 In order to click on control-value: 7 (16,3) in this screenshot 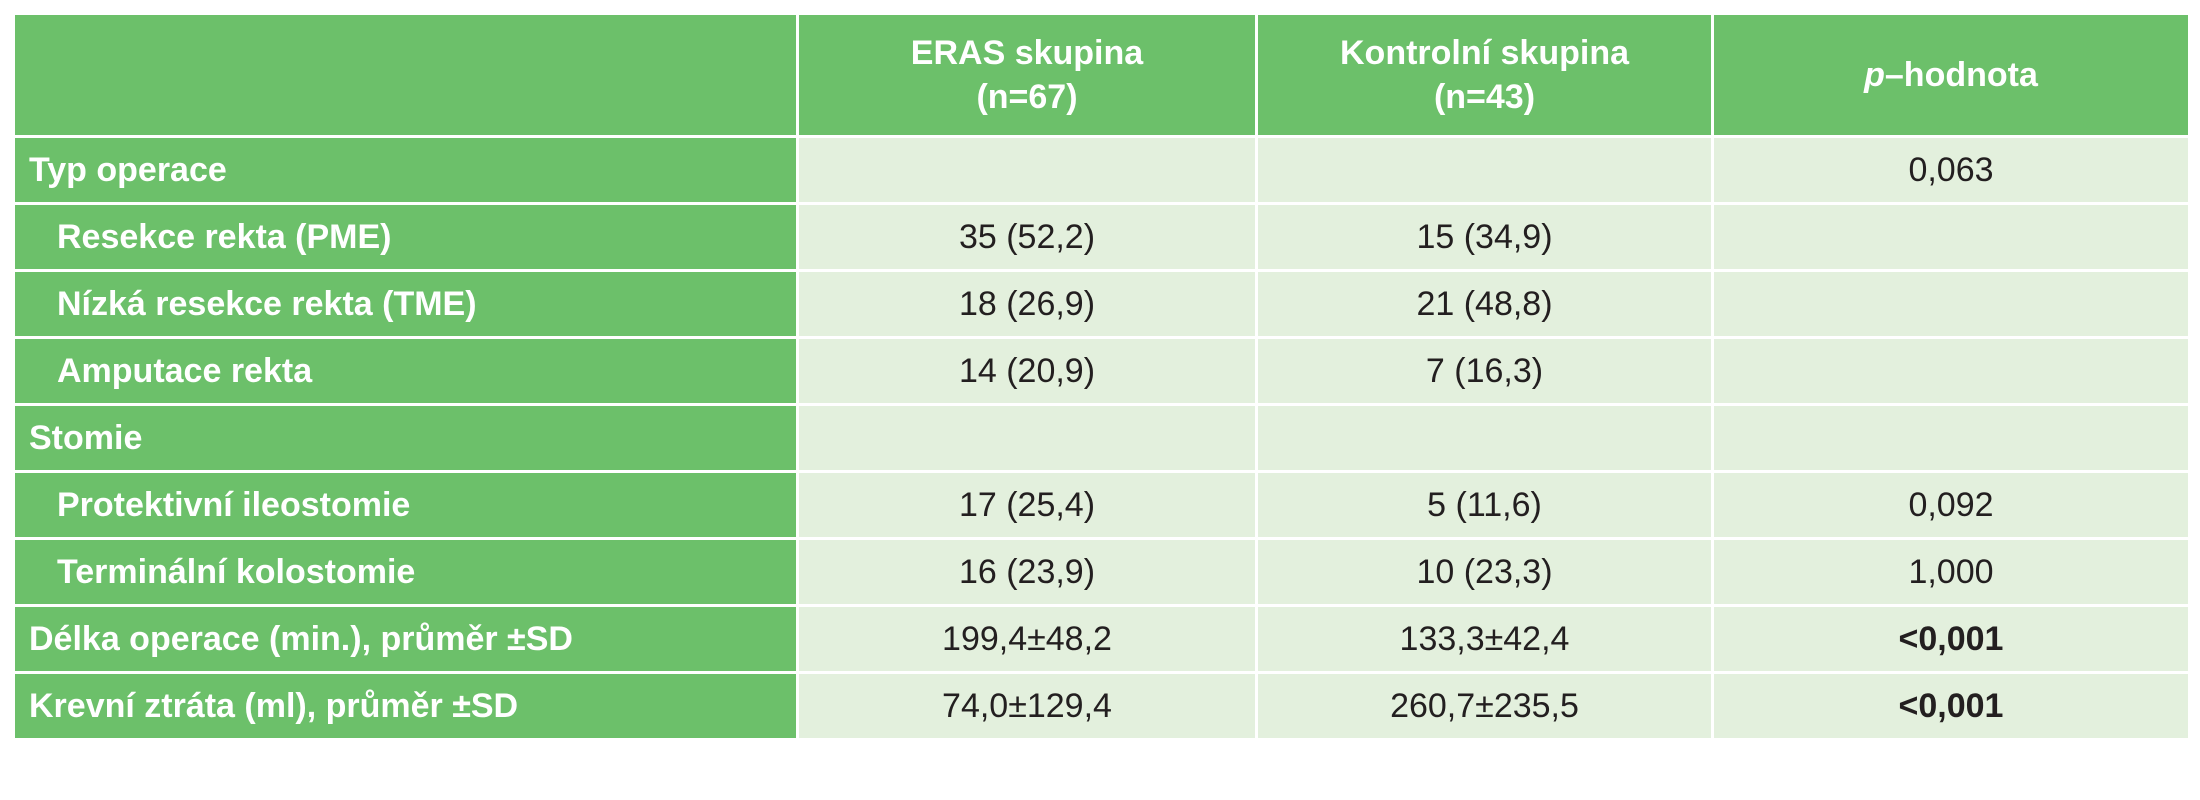, I will do `click(1484, 371)`.